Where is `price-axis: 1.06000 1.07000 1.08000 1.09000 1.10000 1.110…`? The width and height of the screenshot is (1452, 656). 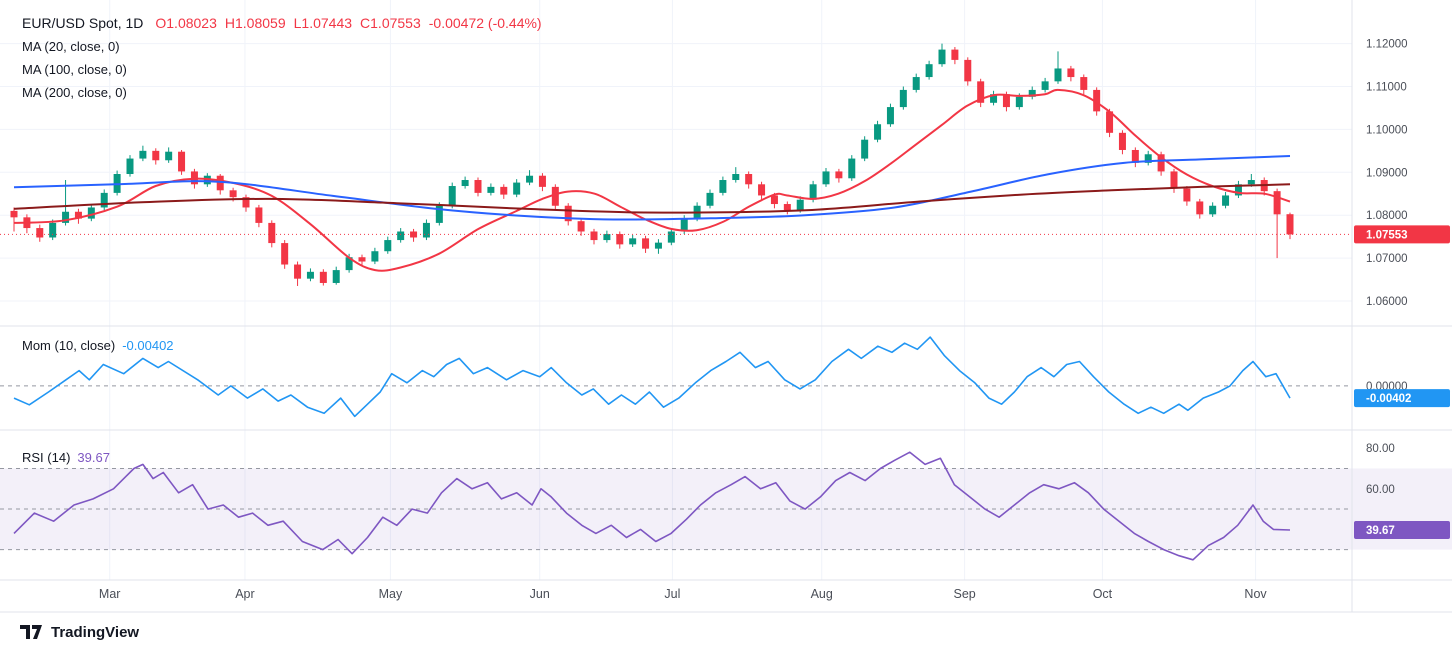
price-axis: 1.06000 1.07000 1.08000 1.09000 1.10000 1.110… is located at coordinates (1387, 267).